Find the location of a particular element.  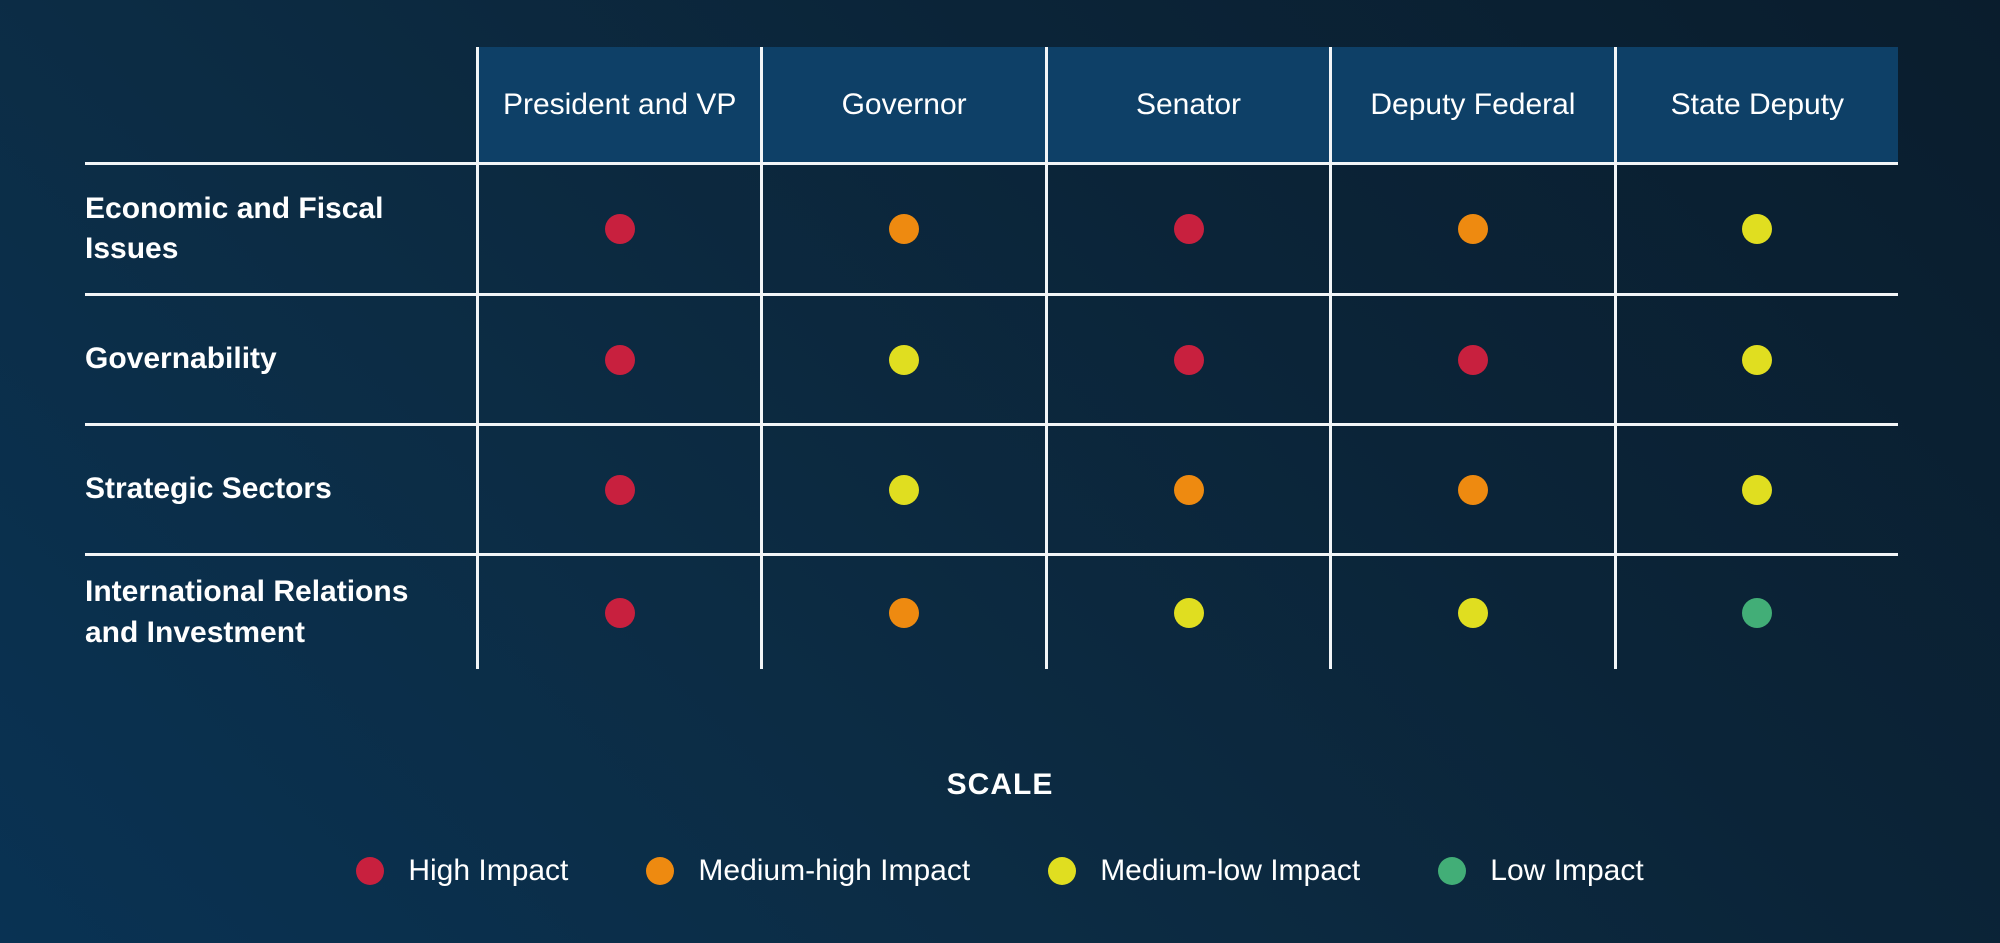

column-header-label: Deputy Federal is located at coordinates (1473, 104).